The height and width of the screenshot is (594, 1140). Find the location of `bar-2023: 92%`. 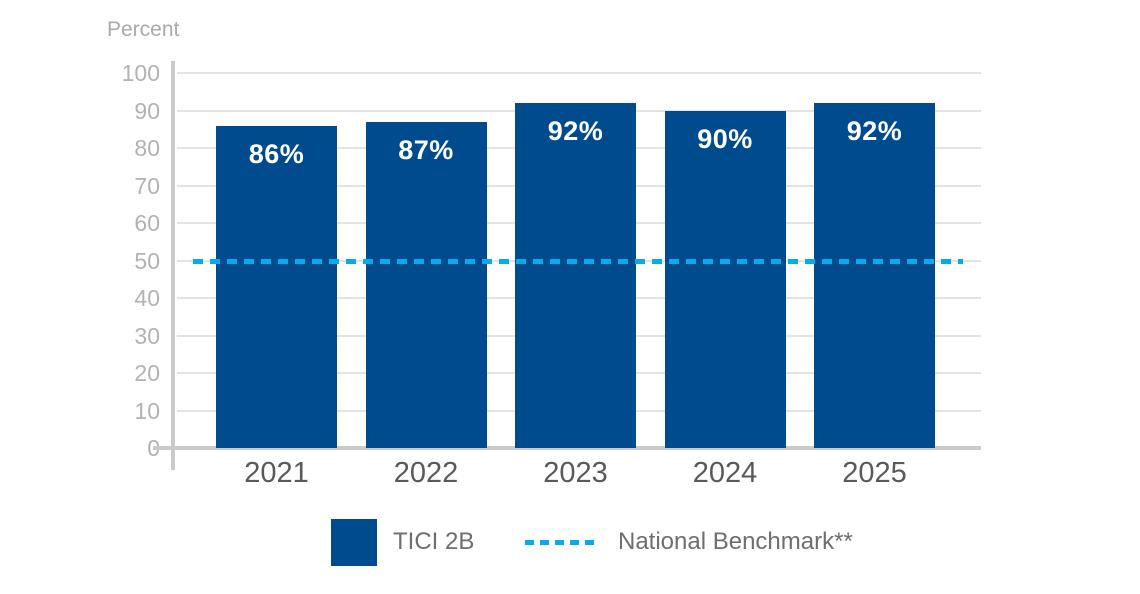

bar-2023: 92% is located at coordinates (575, 275).